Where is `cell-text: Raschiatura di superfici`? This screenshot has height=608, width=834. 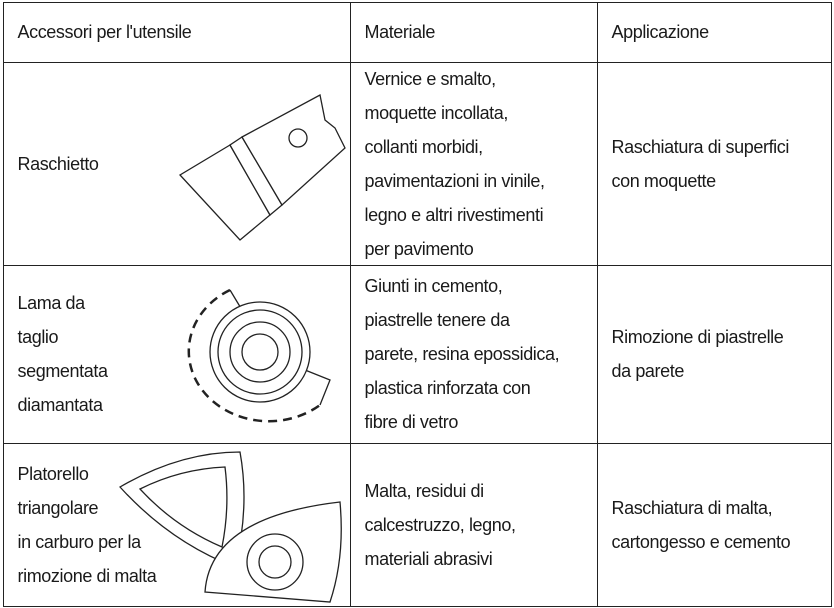 cell-text: Raschiatura di superfici is located at coordinates (700, 146).